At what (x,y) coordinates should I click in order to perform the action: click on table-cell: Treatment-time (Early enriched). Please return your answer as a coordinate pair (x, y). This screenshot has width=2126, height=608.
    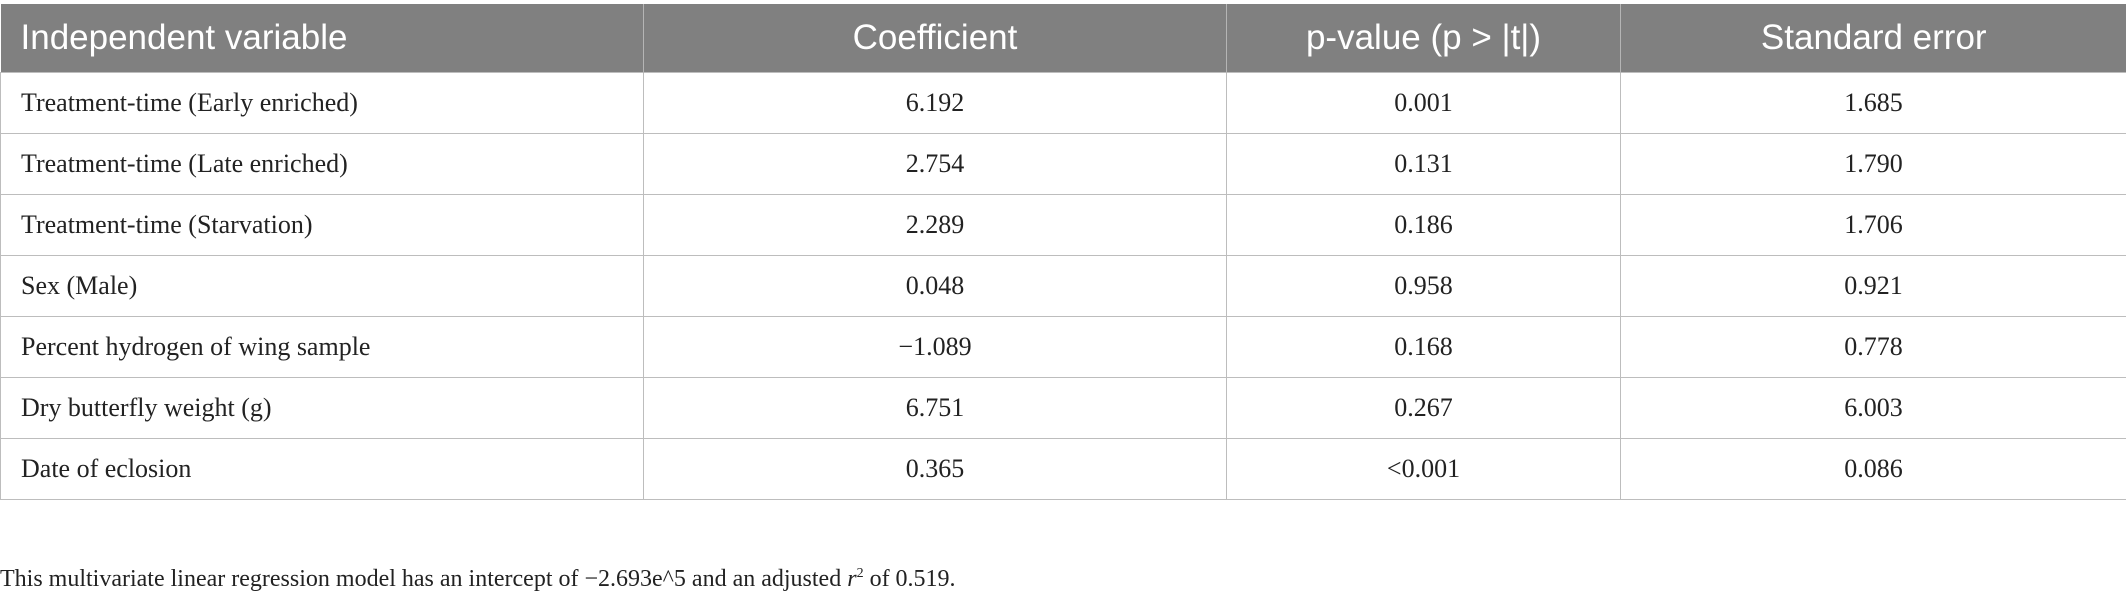
    Looking at the image, I should click on (322, 103).